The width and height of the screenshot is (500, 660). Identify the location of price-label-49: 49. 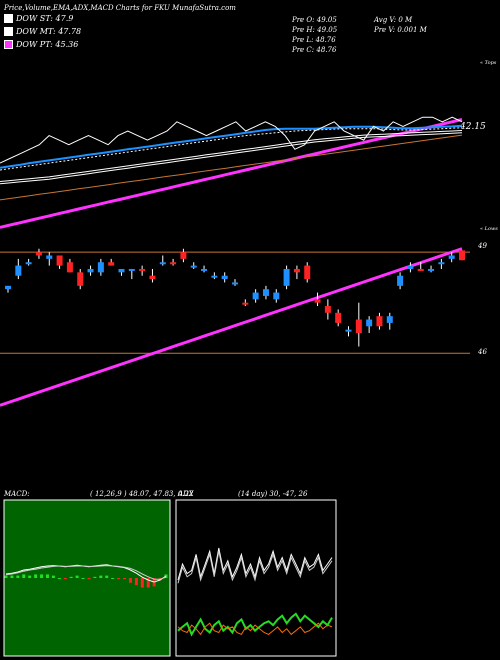
(482, 246).